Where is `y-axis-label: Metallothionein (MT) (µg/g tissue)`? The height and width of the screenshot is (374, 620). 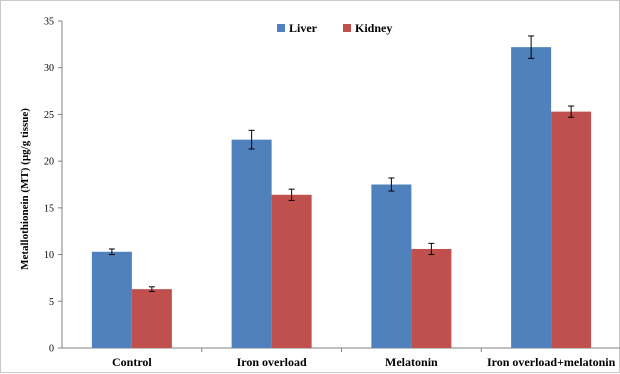 y-axis-label: Metallothionein (MT) (µg/g tissue) is located at coordinates (25, 189).